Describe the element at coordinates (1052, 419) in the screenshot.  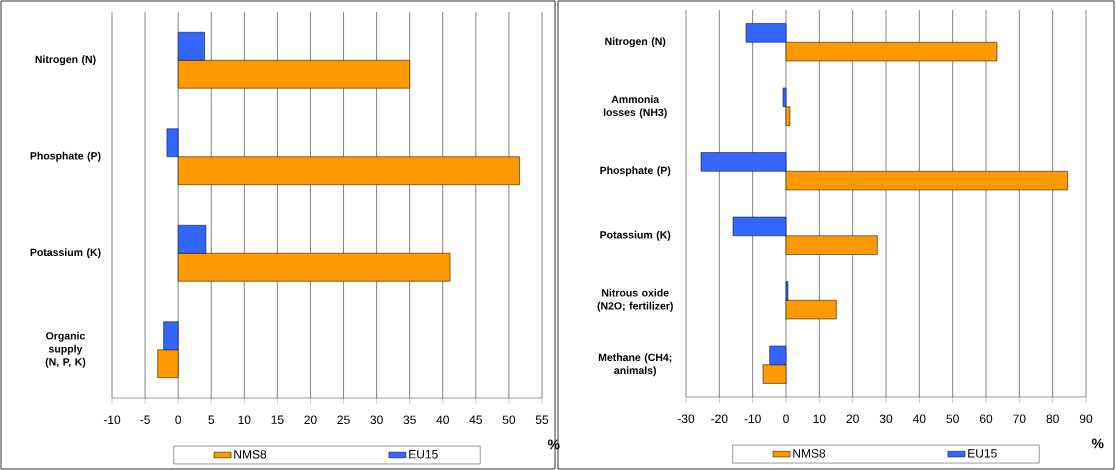
I see `x-tick-label: 80` at that location.